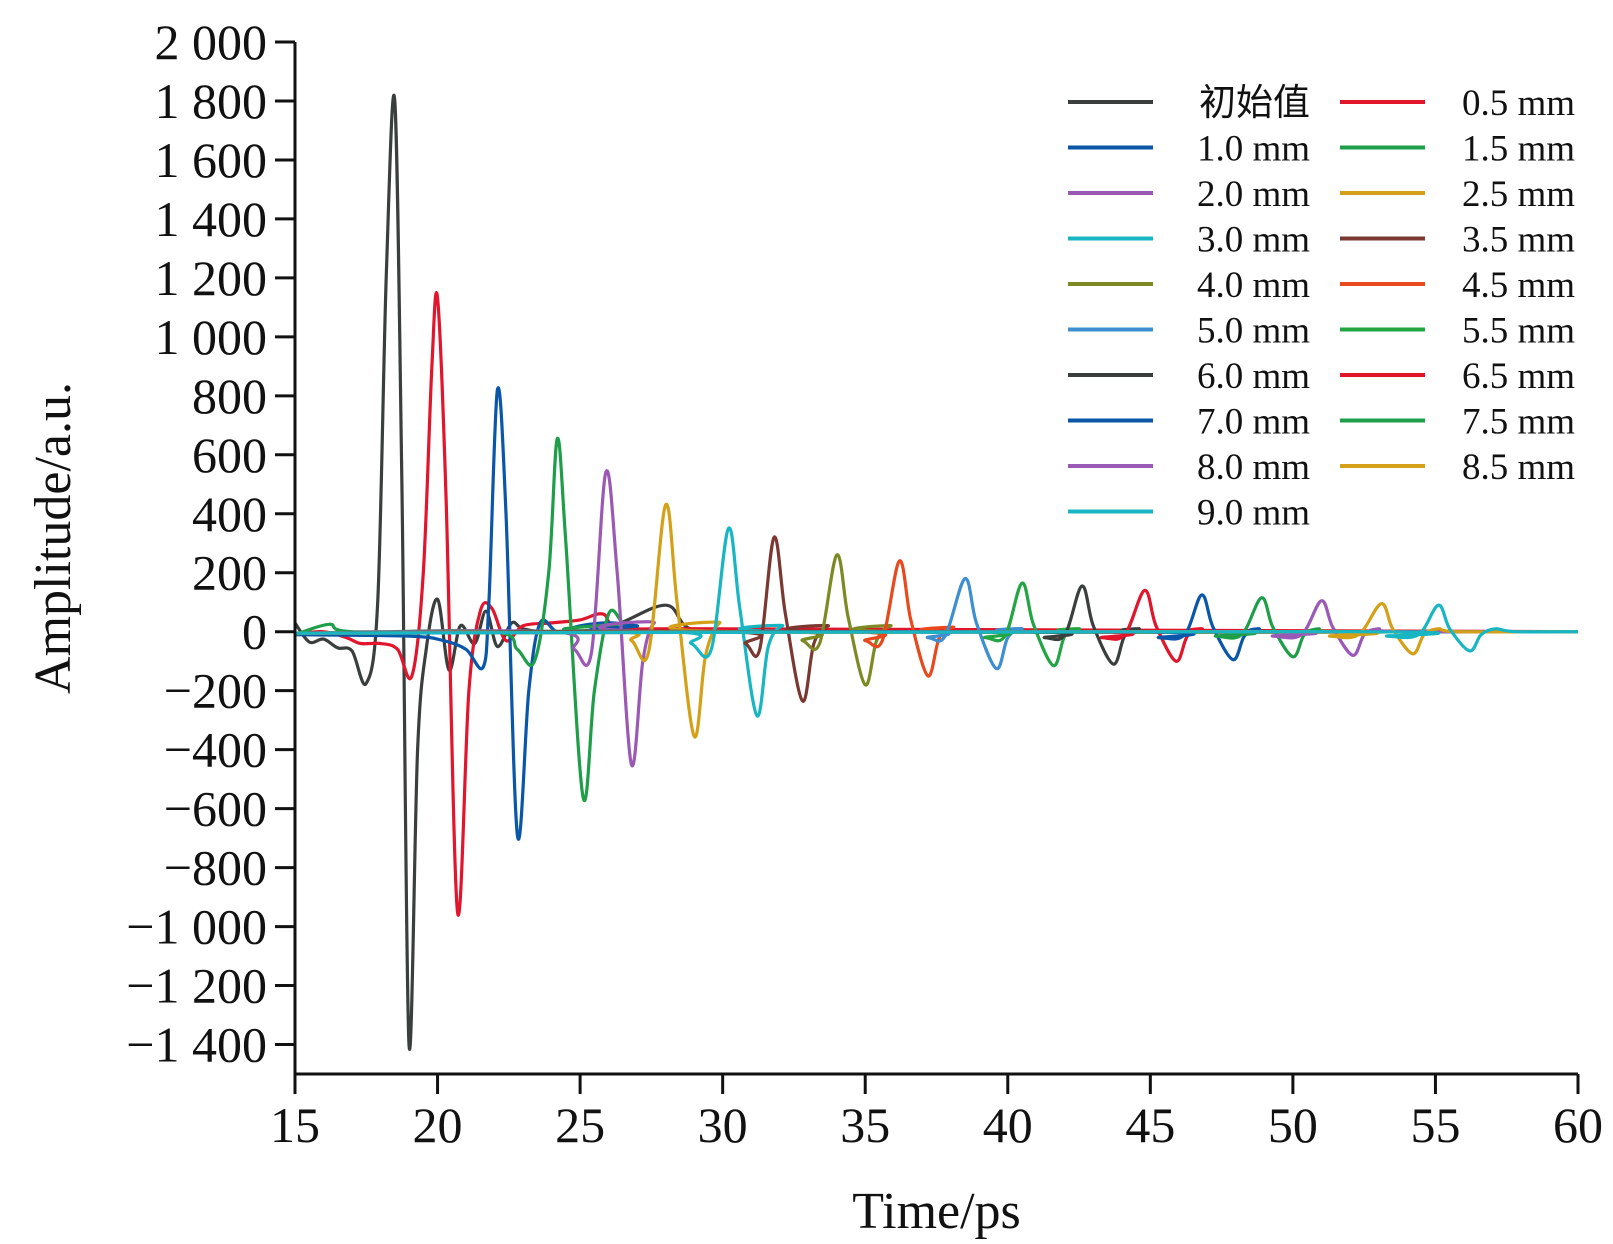  What do you see at coordinates (211, 160) in the screenshot?
I see `y-tick-label: 1 600` at bounding box center [211, 160].